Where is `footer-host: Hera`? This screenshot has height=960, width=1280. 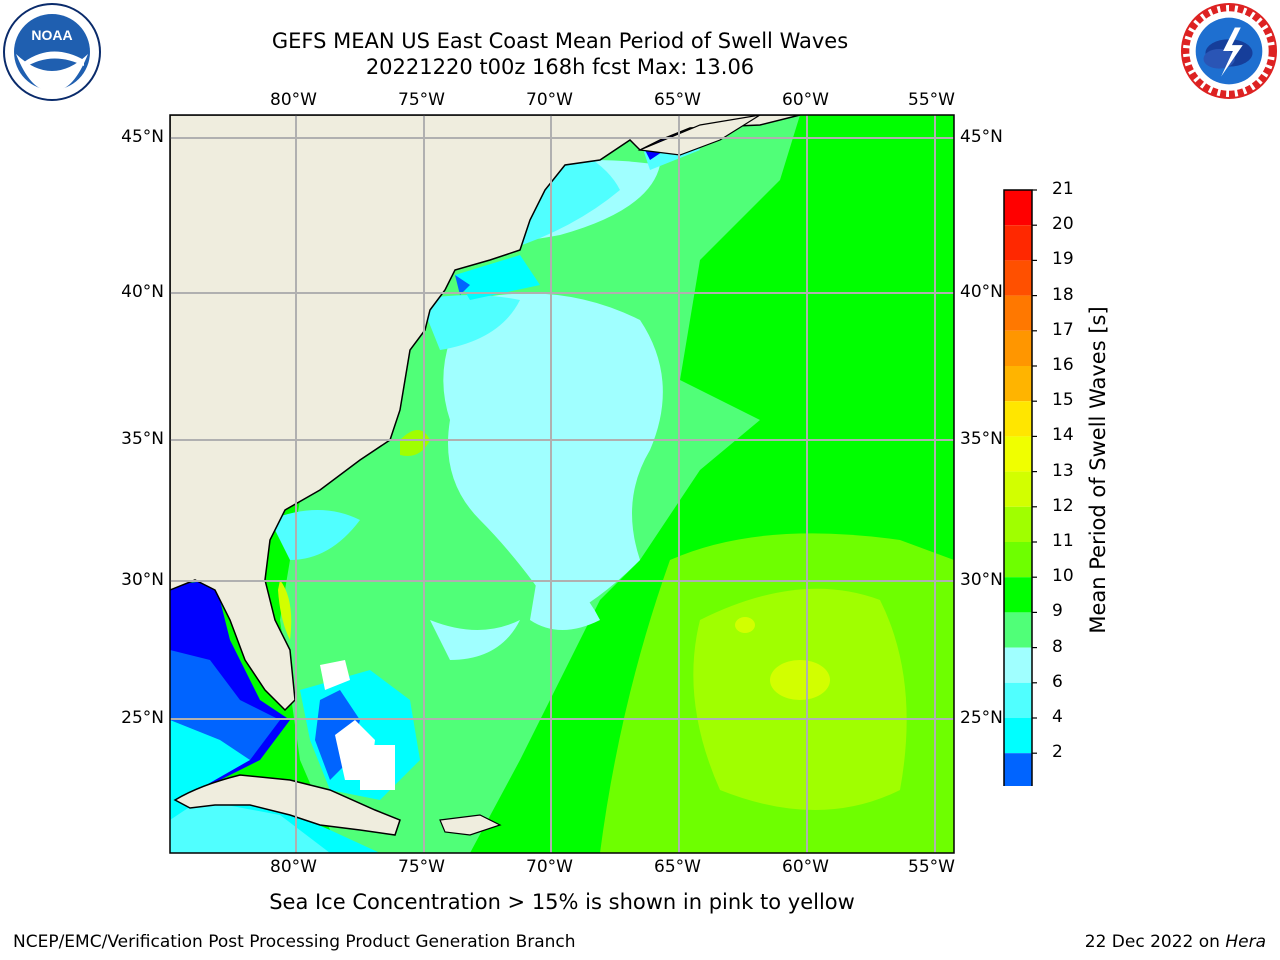
footer-host: Hera is located at coordinates (1245, 942).